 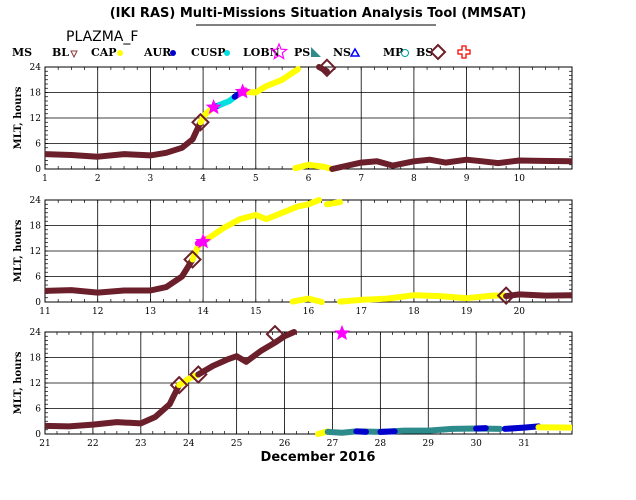 What do you see at coordinates (309, 179) in the screenshot?
I see `x-tick-label: 6` at bounding box center [309, 179].